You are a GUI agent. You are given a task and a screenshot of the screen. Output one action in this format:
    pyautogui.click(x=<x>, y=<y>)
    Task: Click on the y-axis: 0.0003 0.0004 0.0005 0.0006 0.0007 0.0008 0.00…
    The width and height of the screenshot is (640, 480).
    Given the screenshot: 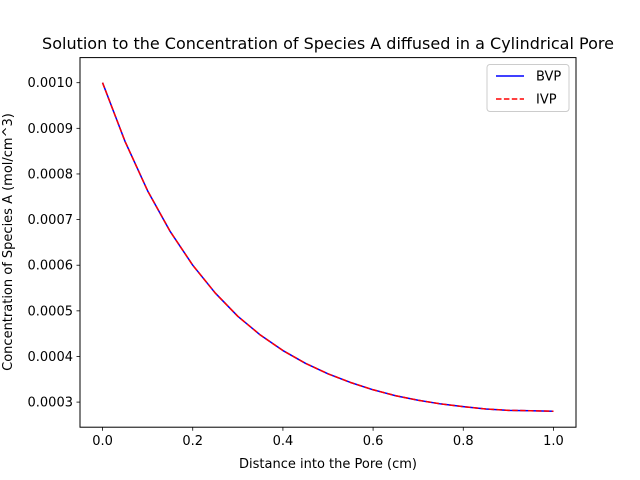 What is the action you would take?
    pyautogui.click(x=54, y=243)
    